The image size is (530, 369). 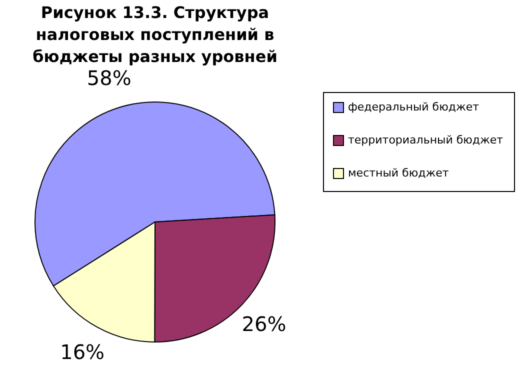 I want to click on data-label: 16%, so click(x=82, y=352).